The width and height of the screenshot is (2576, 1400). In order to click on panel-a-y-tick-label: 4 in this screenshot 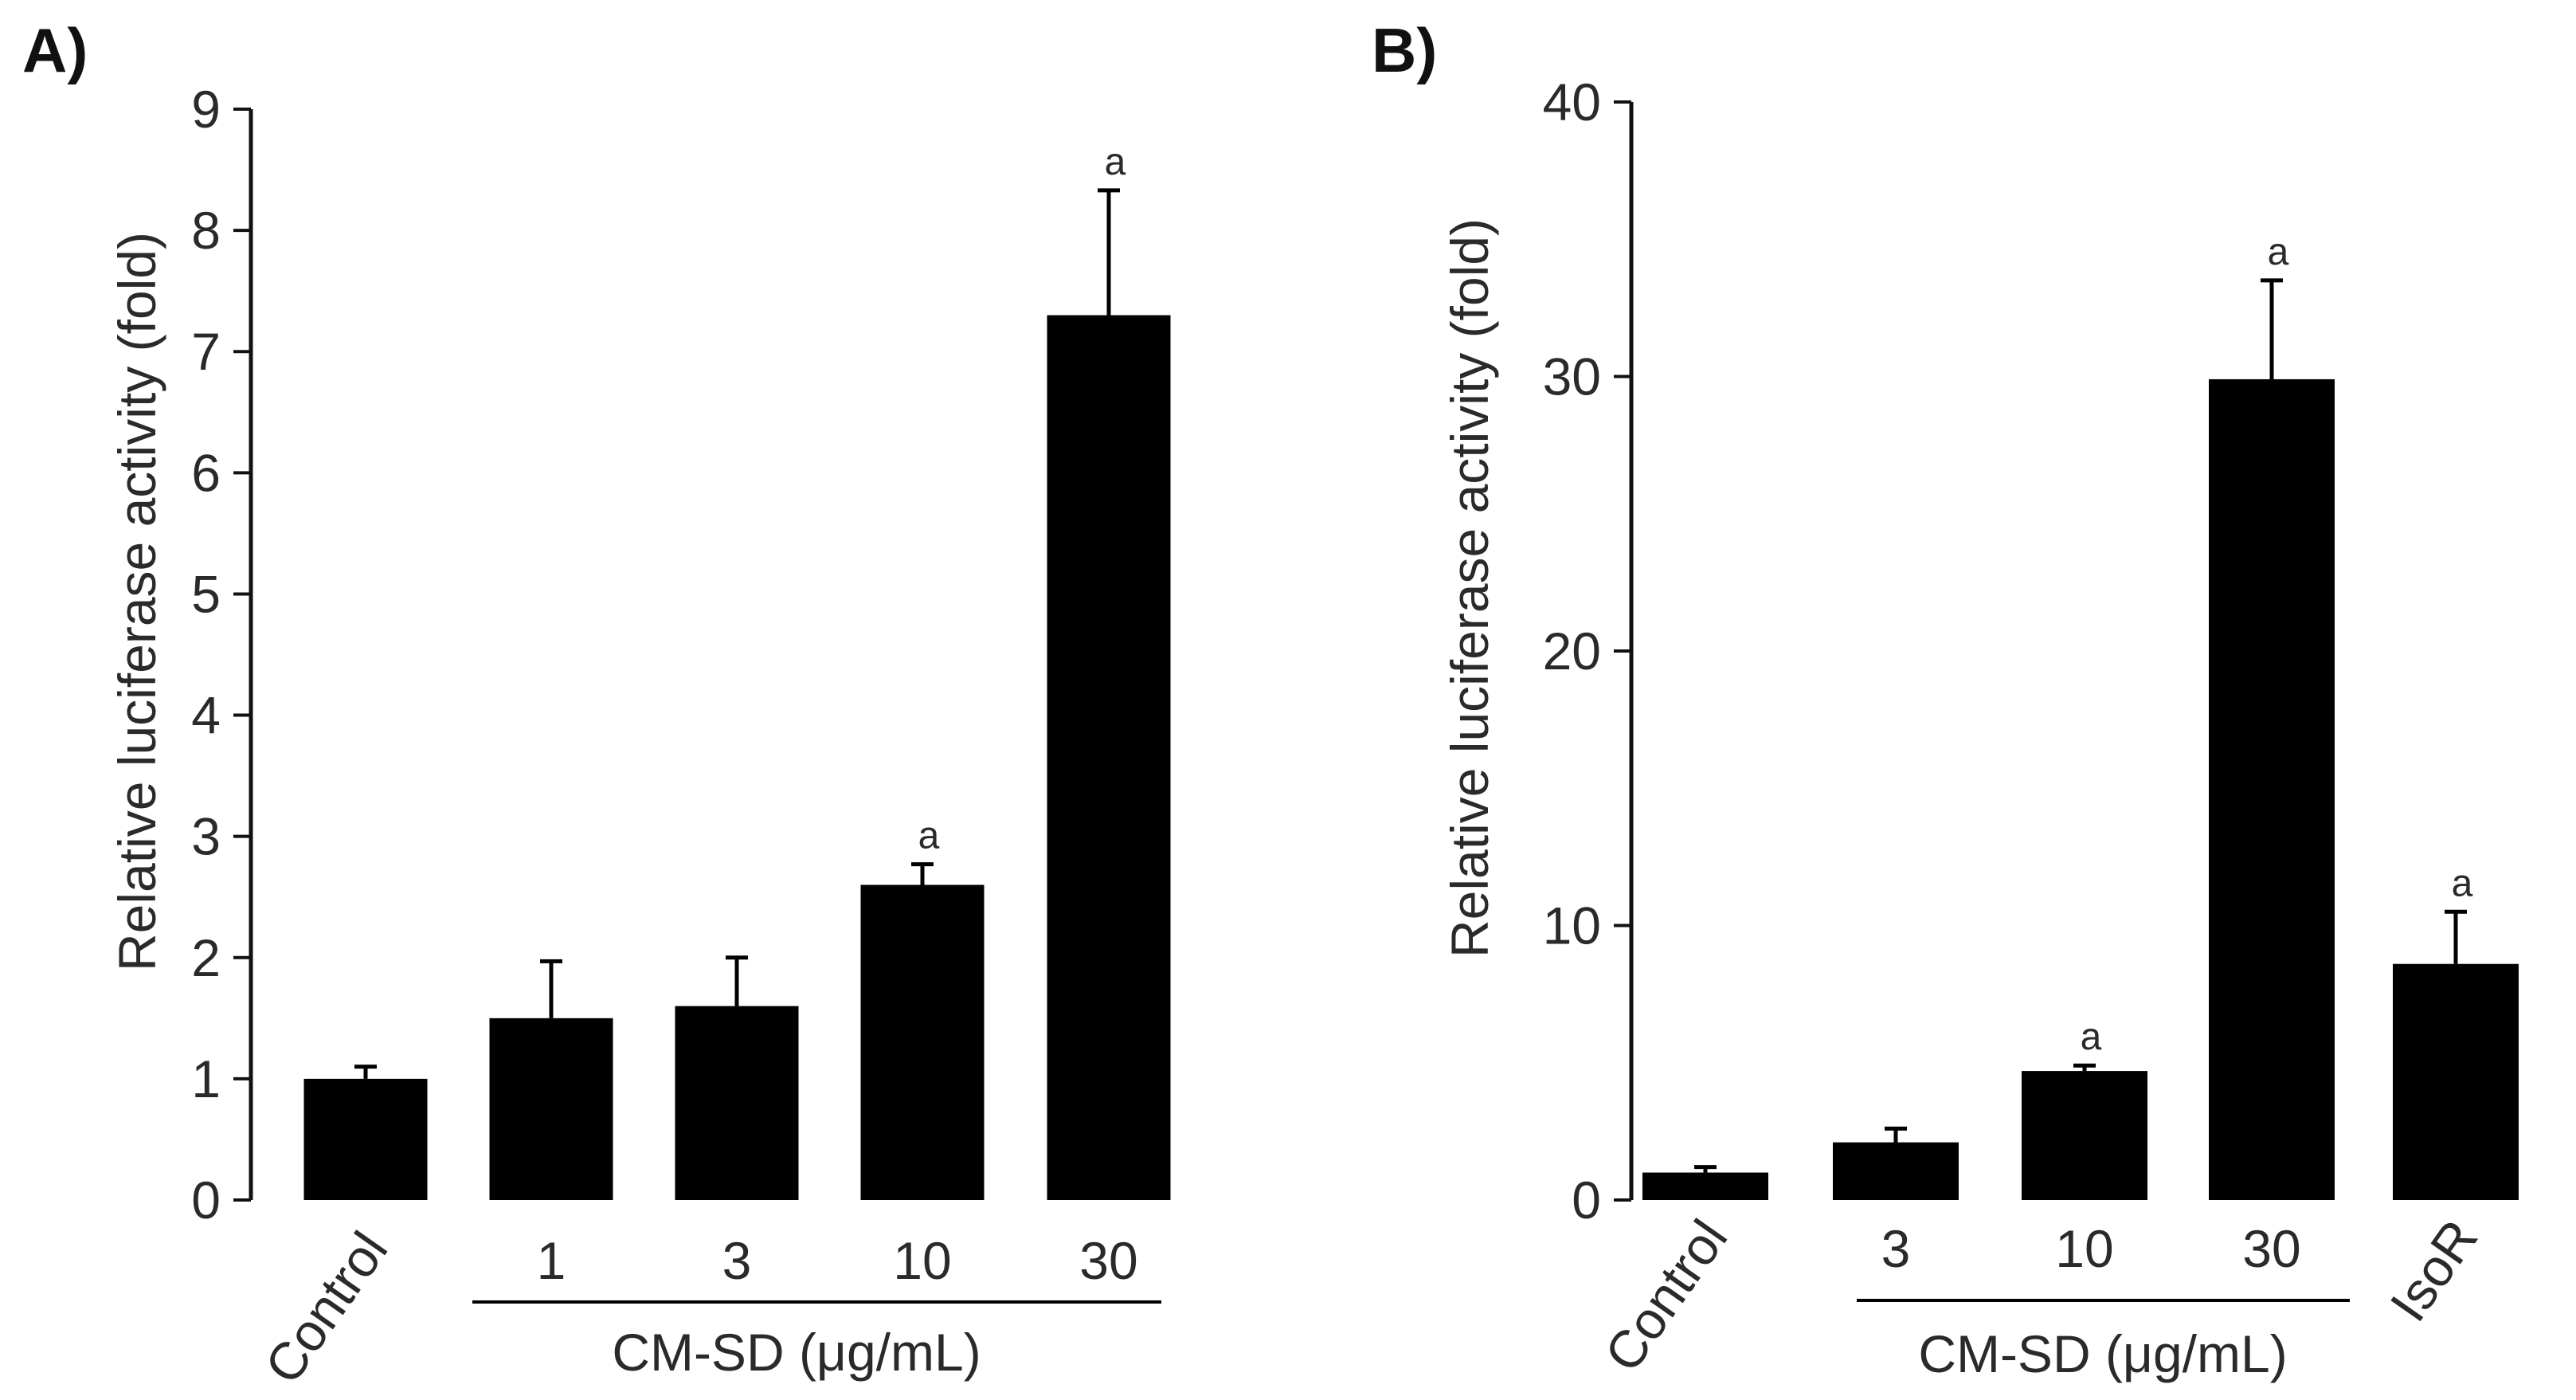, I will do `click(206, 715)`.